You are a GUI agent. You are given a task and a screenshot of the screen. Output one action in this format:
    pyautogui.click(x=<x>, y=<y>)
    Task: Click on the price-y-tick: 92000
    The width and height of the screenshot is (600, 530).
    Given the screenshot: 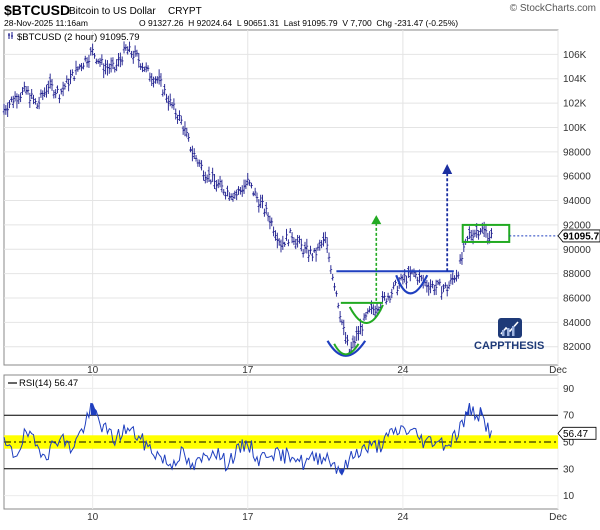 What is the action you would take?
    pyautogui.click(x=577, y=225)
    